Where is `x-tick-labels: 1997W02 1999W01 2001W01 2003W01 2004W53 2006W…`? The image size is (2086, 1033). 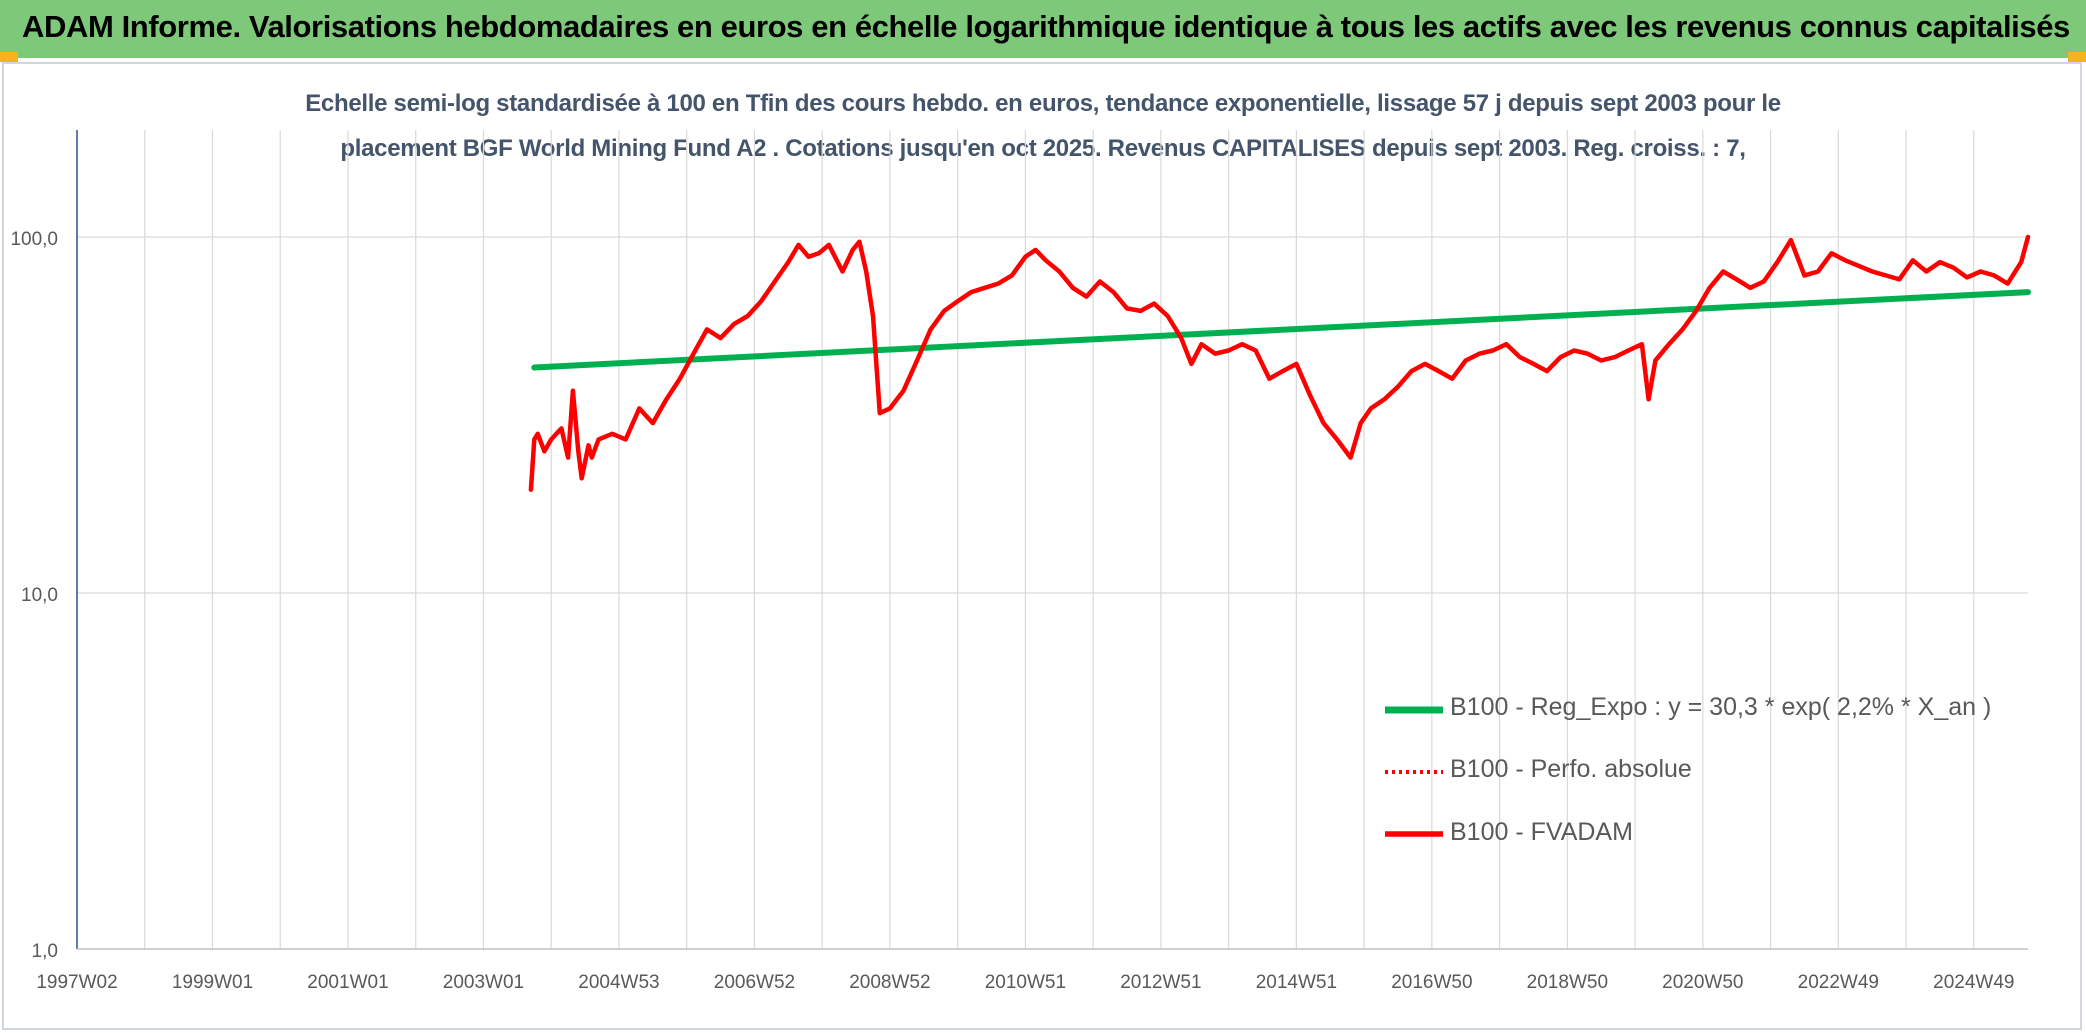
x-tick-labels: 1997W02 1999W01 2001W01 2003W01 2004W53 2006W… is located at coordinates (1025, 982).